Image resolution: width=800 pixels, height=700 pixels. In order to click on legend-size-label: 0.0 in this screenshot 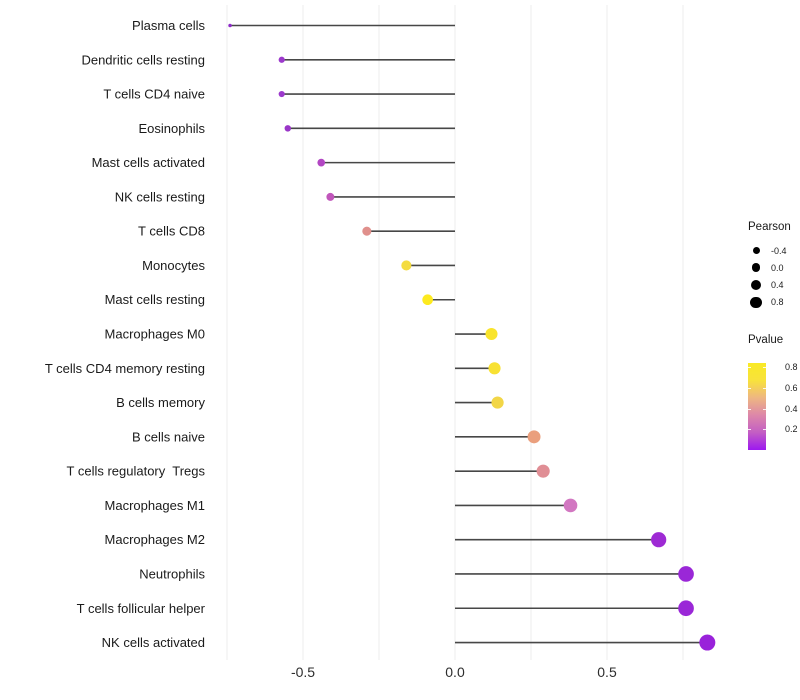, I will do `click(777, 267)`.